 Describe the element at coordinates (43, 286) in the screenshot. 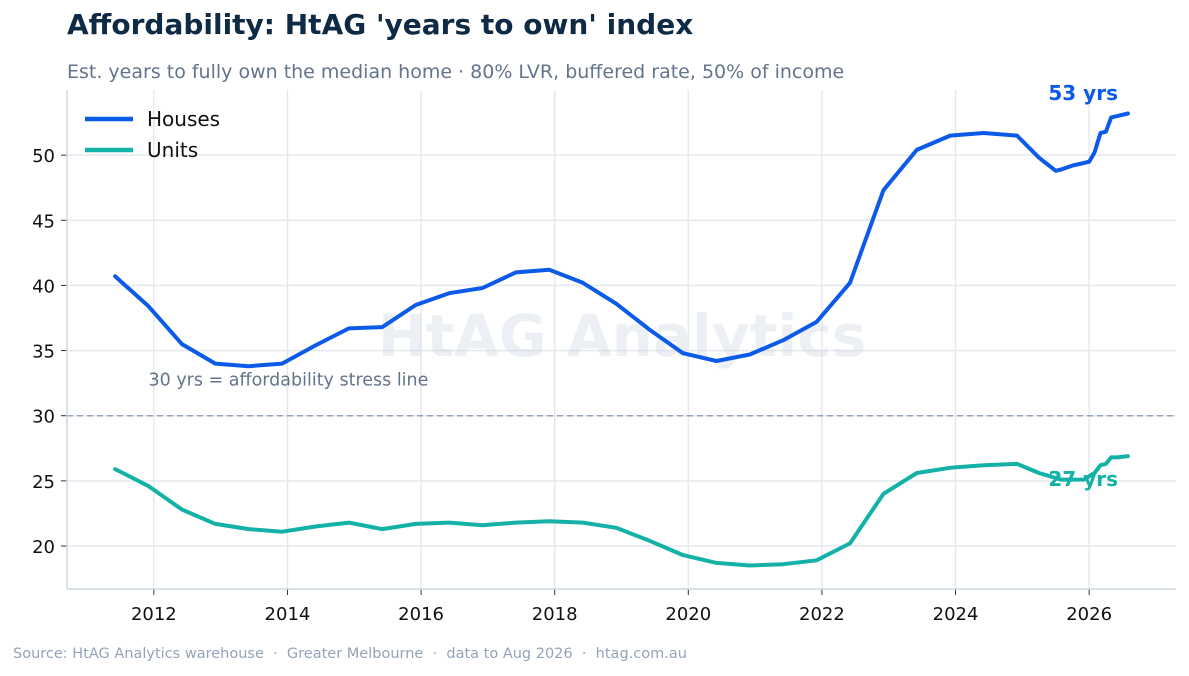

I see `y-tick-label: 40` at that location.